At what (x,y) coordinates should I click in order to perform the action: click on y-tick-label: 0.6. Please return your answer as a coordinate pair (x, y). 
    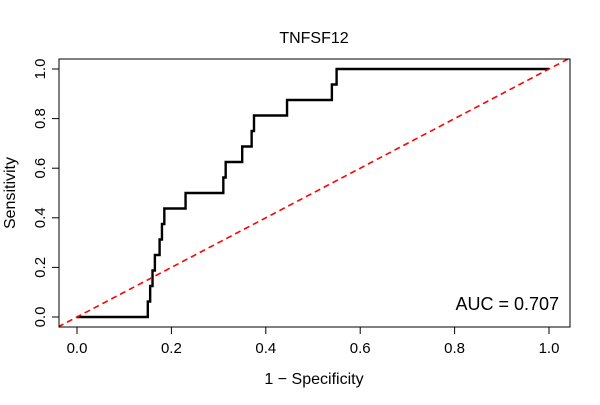
    Looking at the image, I should click on (40, 168).